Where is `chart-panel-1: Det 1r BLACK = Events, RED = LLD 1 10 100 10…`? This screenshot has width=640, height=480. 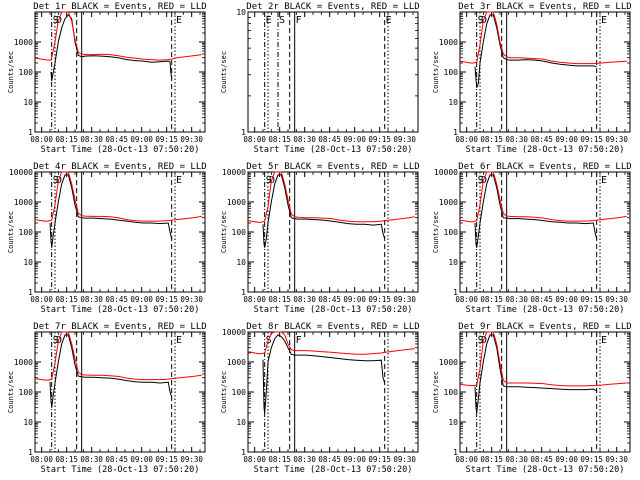
chart-panel-1: Det 1r BLACK = Events, RED = LLD 1 10 100 10… is located at coordinates (107, 78).